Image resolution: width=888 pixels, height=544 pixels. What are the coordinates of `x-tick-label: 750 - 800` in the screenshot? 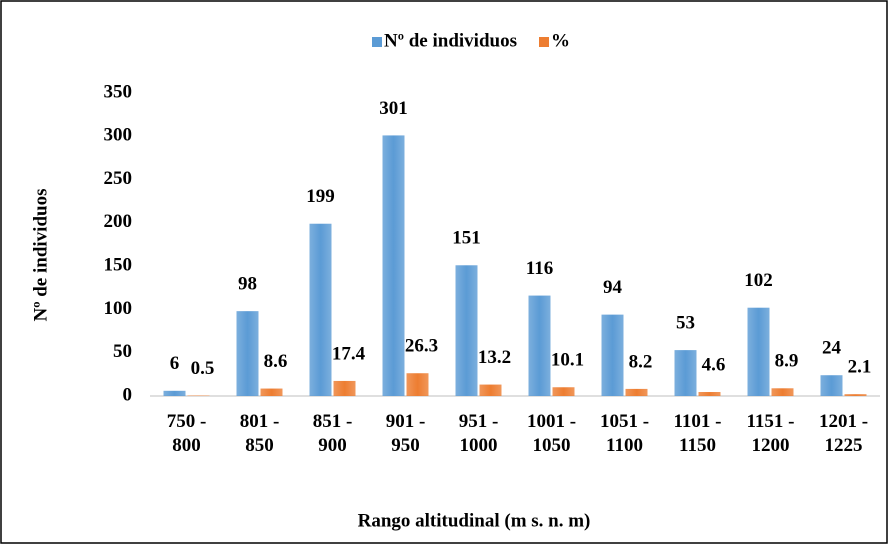 It's located at (186, 433).